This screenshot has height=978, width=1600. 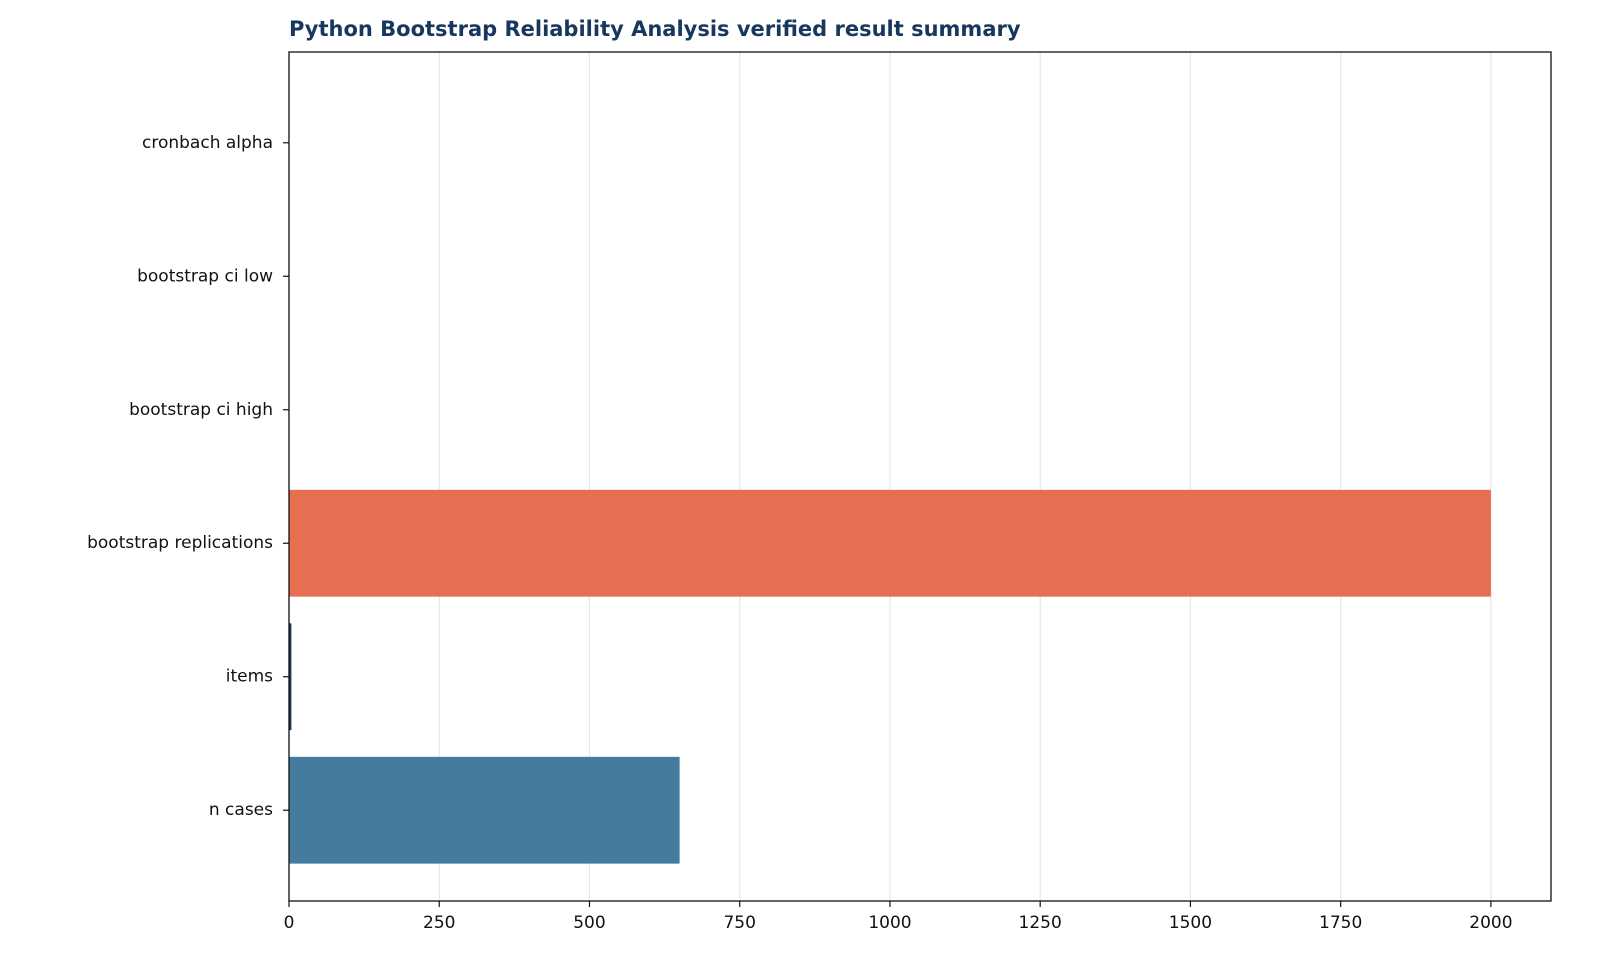 I want to click on x-tick-label: 1500, so click(x=1190, y=923).